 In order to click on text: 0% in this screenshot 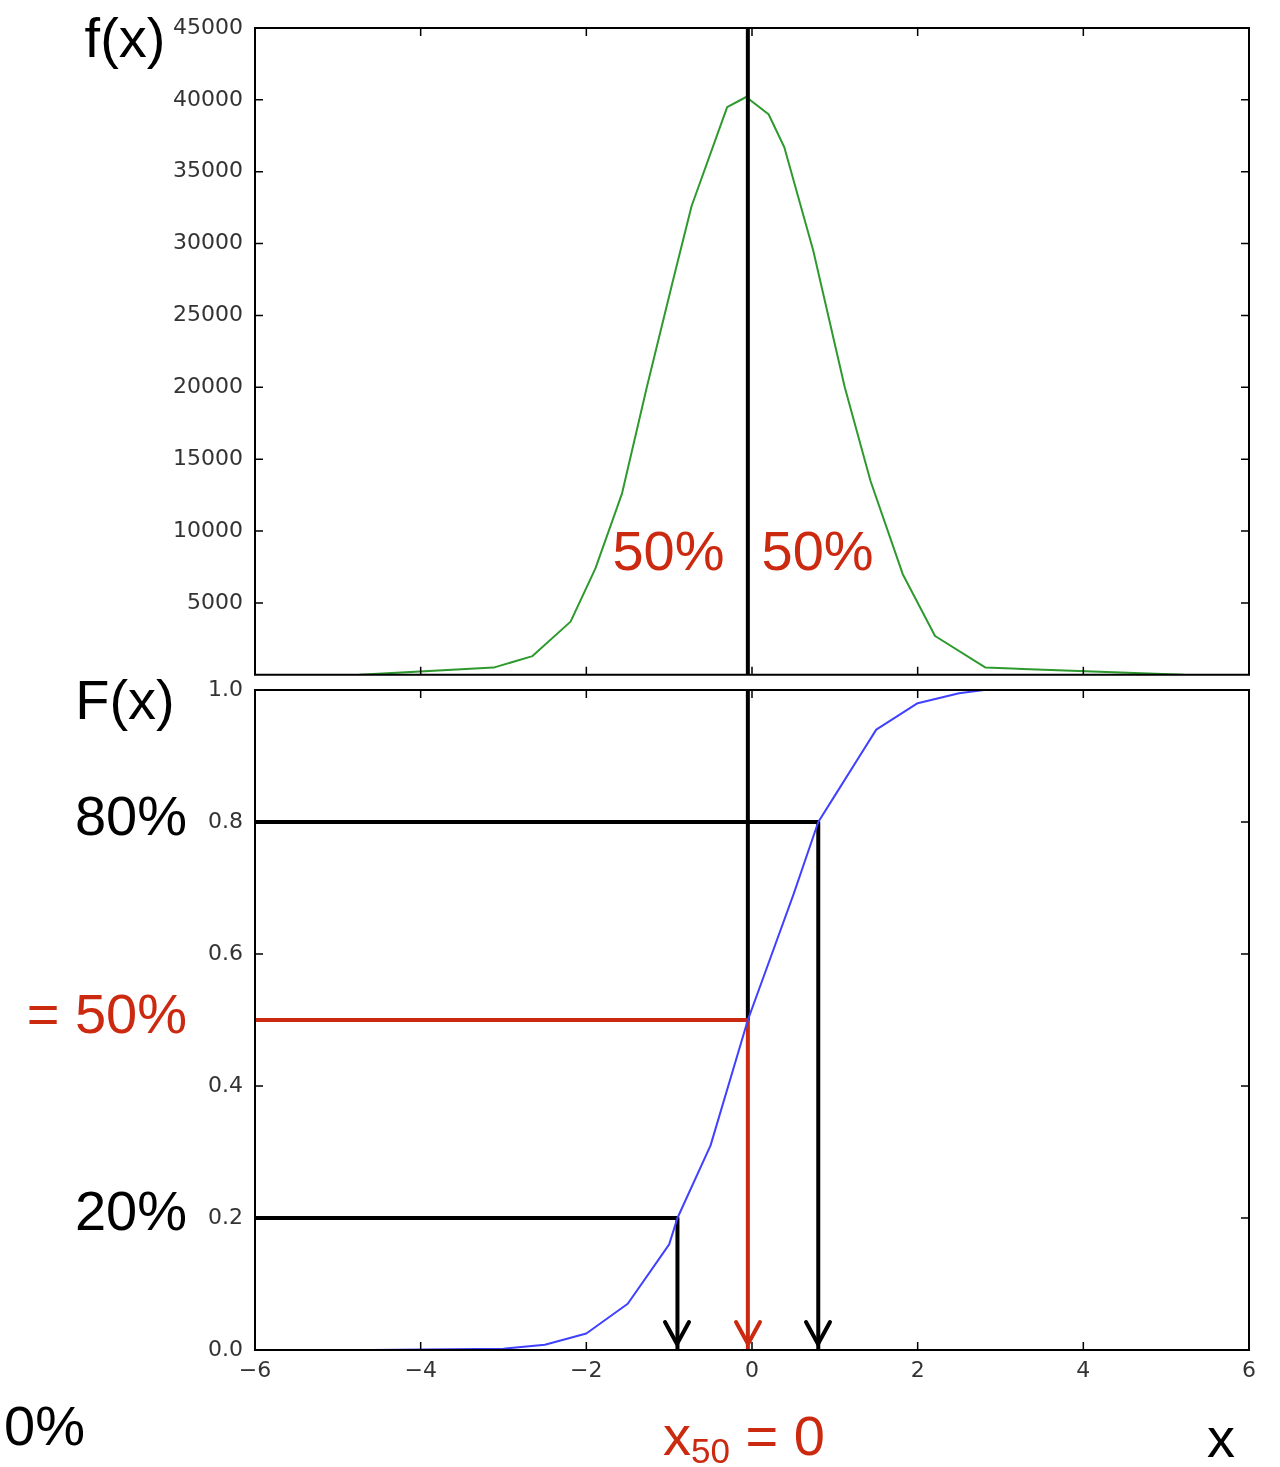, I will do `click(44, 1426)`.